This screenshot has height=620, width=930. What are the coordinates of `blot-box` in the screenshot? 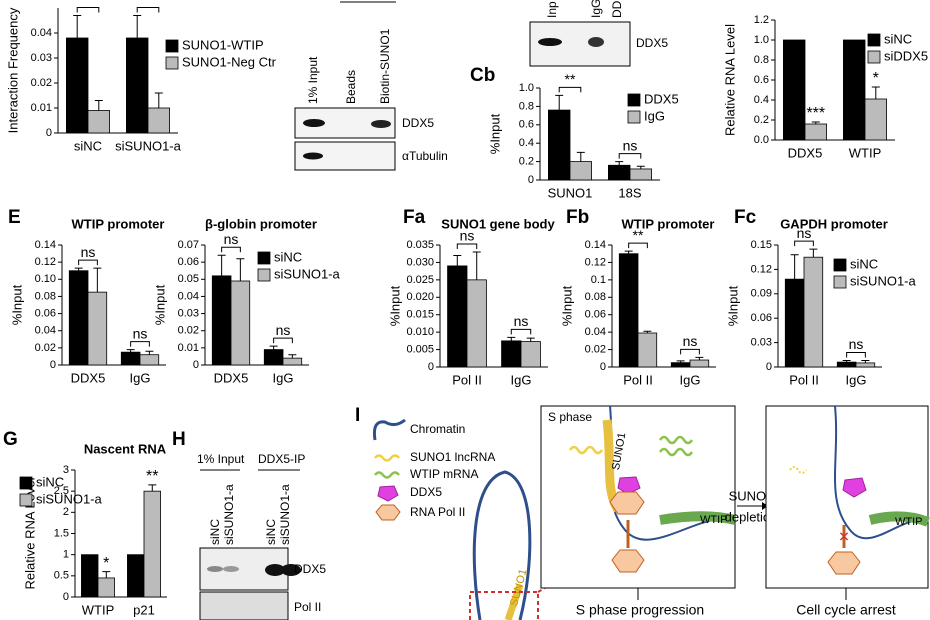 It's located at (244, 605).